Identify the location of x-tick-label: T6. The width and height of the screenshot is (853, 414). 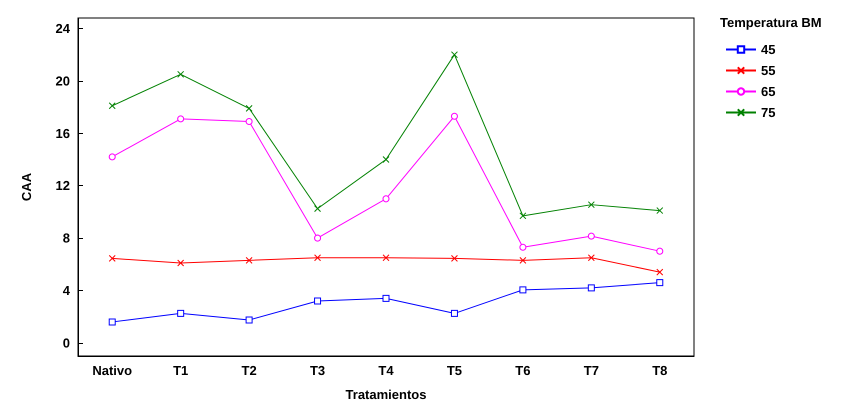
(522, 370).